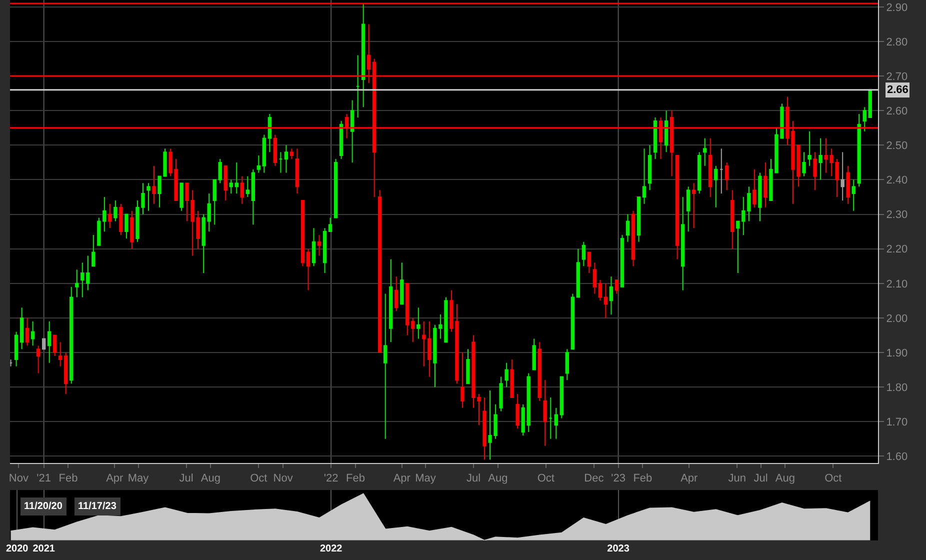 This screenshot has width=926, height=560. I want to click on y-tick-label: 2.80, so click(897, 42).